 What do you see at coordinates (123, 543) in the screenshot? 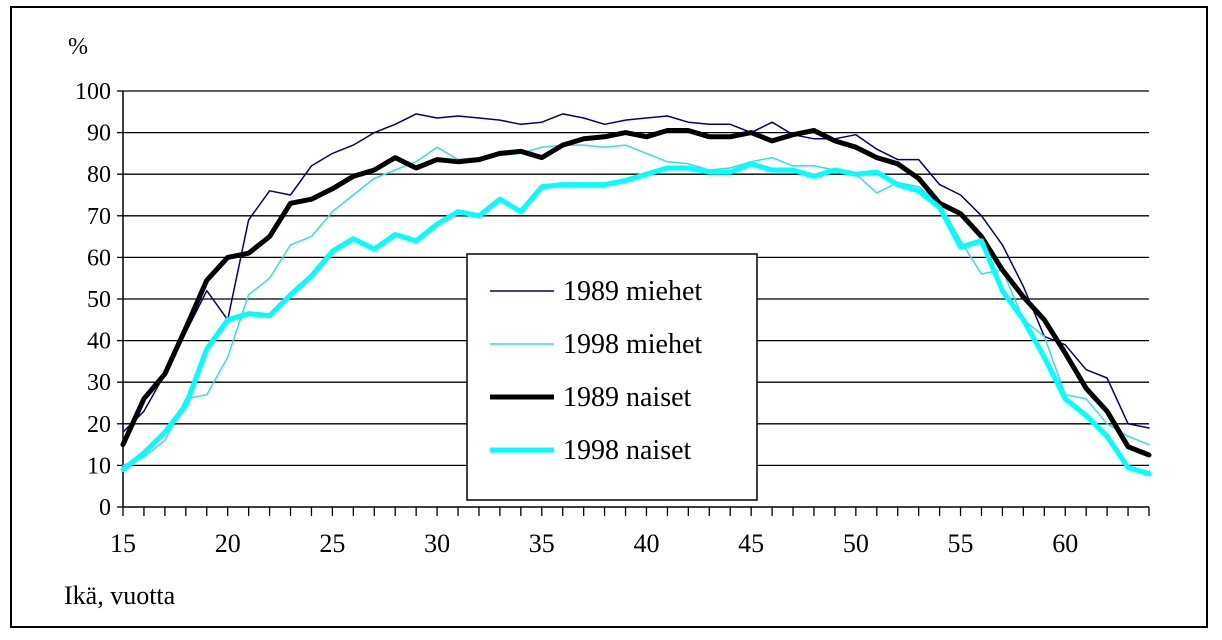
I see `x-tick-label: 15` at bounding box center [123, 543].